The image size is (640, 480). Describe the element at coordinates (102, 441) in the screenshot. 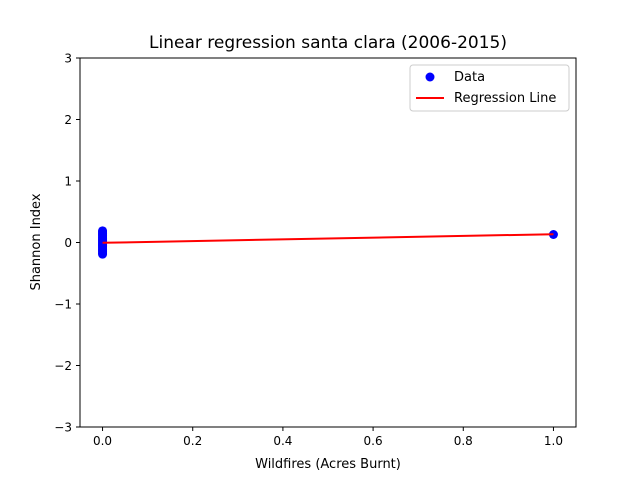

I see `x-tick-label: 0.0` at that location.